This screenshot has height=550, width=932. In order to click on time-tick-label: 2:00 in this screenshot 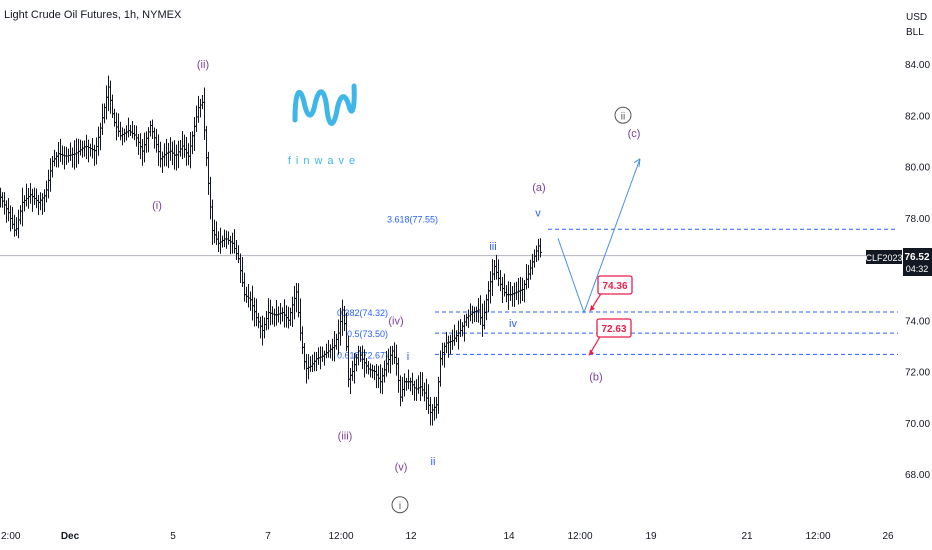, I will do `click(11, 536)`.